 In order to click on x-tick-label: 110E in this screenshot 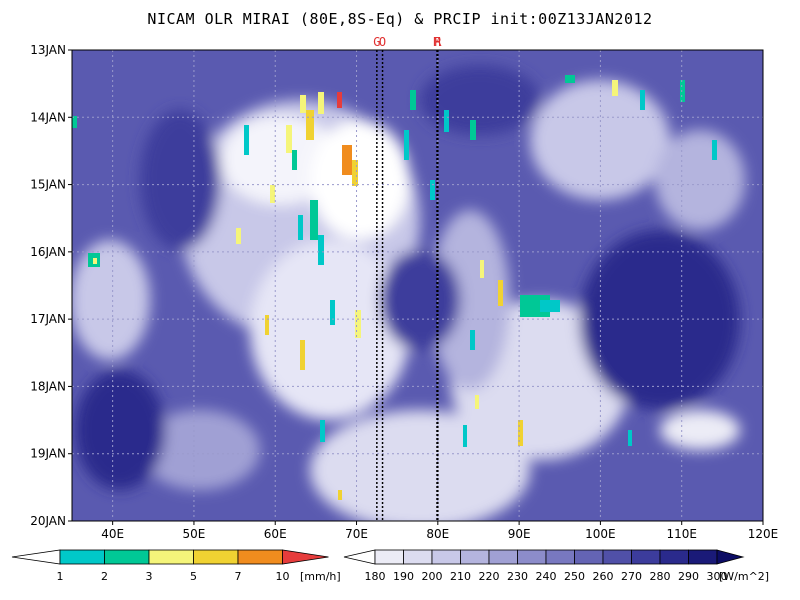, I will do `click(681, 534)`.